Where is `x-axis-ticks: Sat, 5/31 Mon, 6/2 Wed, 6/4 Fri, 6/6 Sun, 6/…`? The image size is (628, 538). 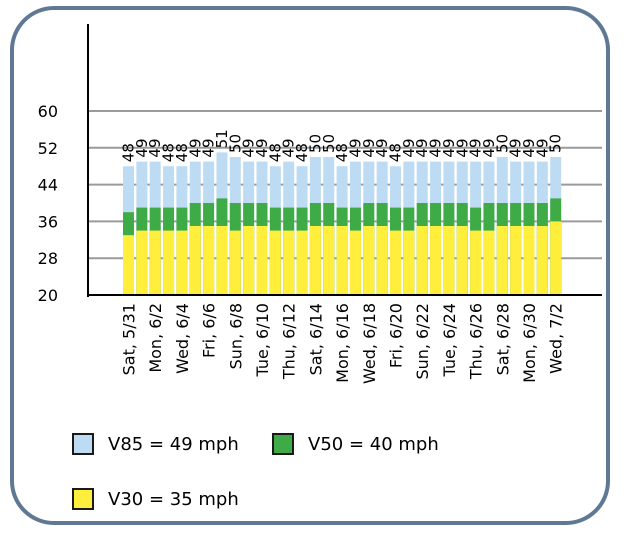
x-axis-ticks: Sat, 5/31 Mon, 6/2 Wed, 6/4 Fri, 6/6 Sun, 6/… is located at coordinates (343, 343).